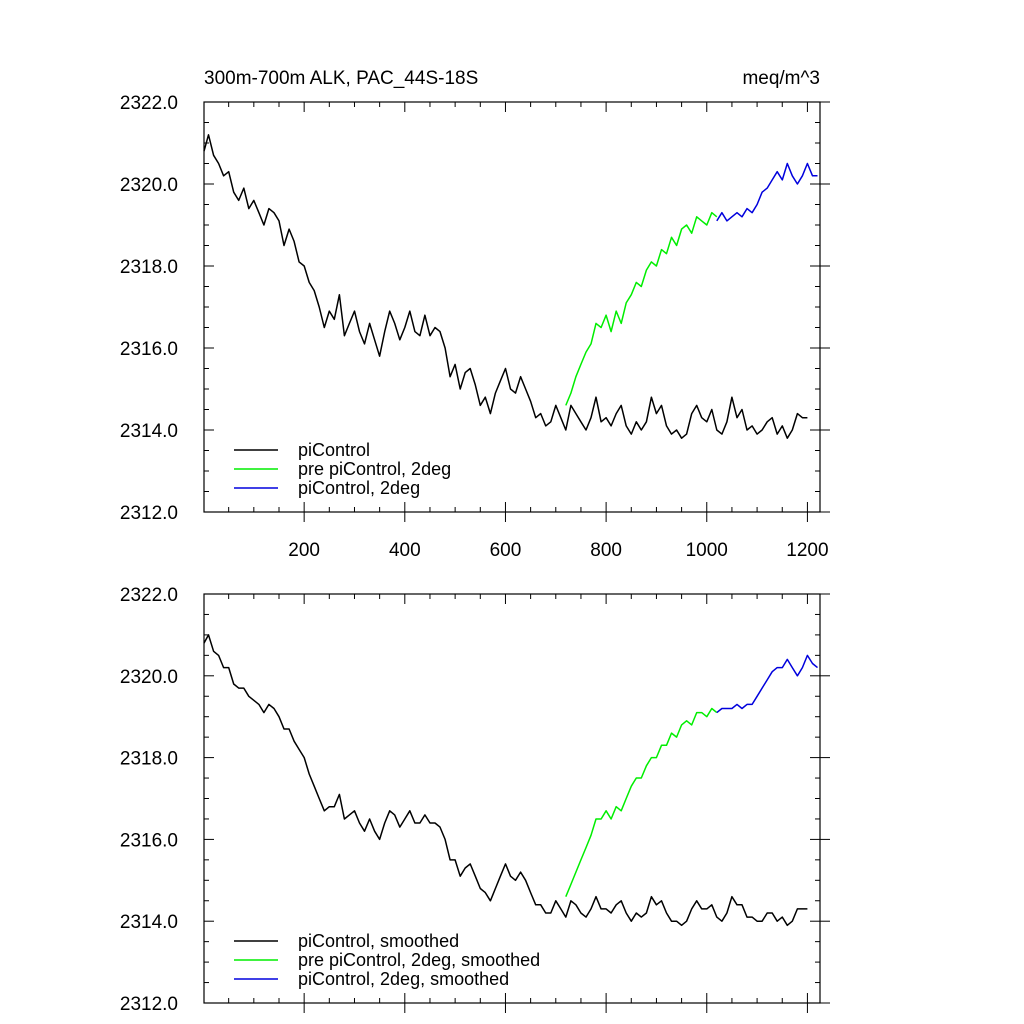 This screenshot has width=1024, height=1024. Describe the element at coordinates (419, 960) in the screenshot. I see `bottom-legend-label-2: pre piControl, 2deg, smoothed` at that location.